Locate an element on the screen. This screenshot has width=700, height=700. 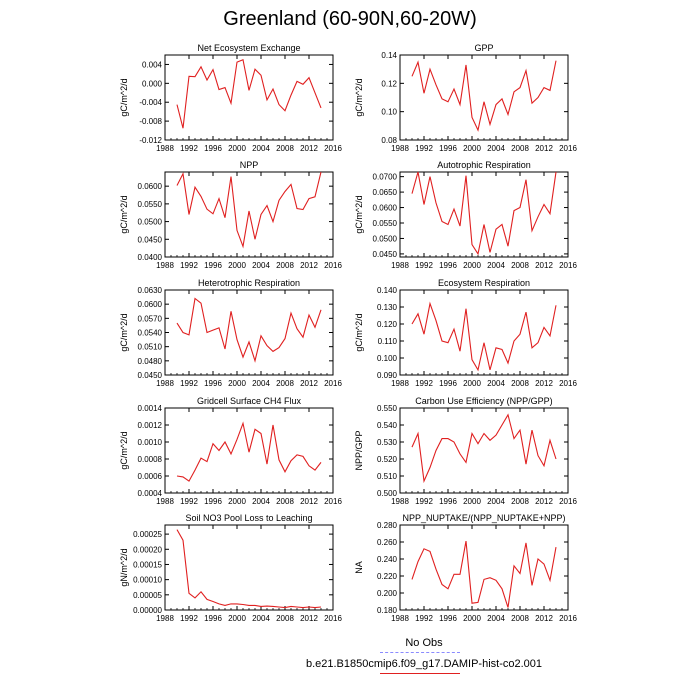
y-tick-label: 0.0570 is located at coordinates (150, 318).